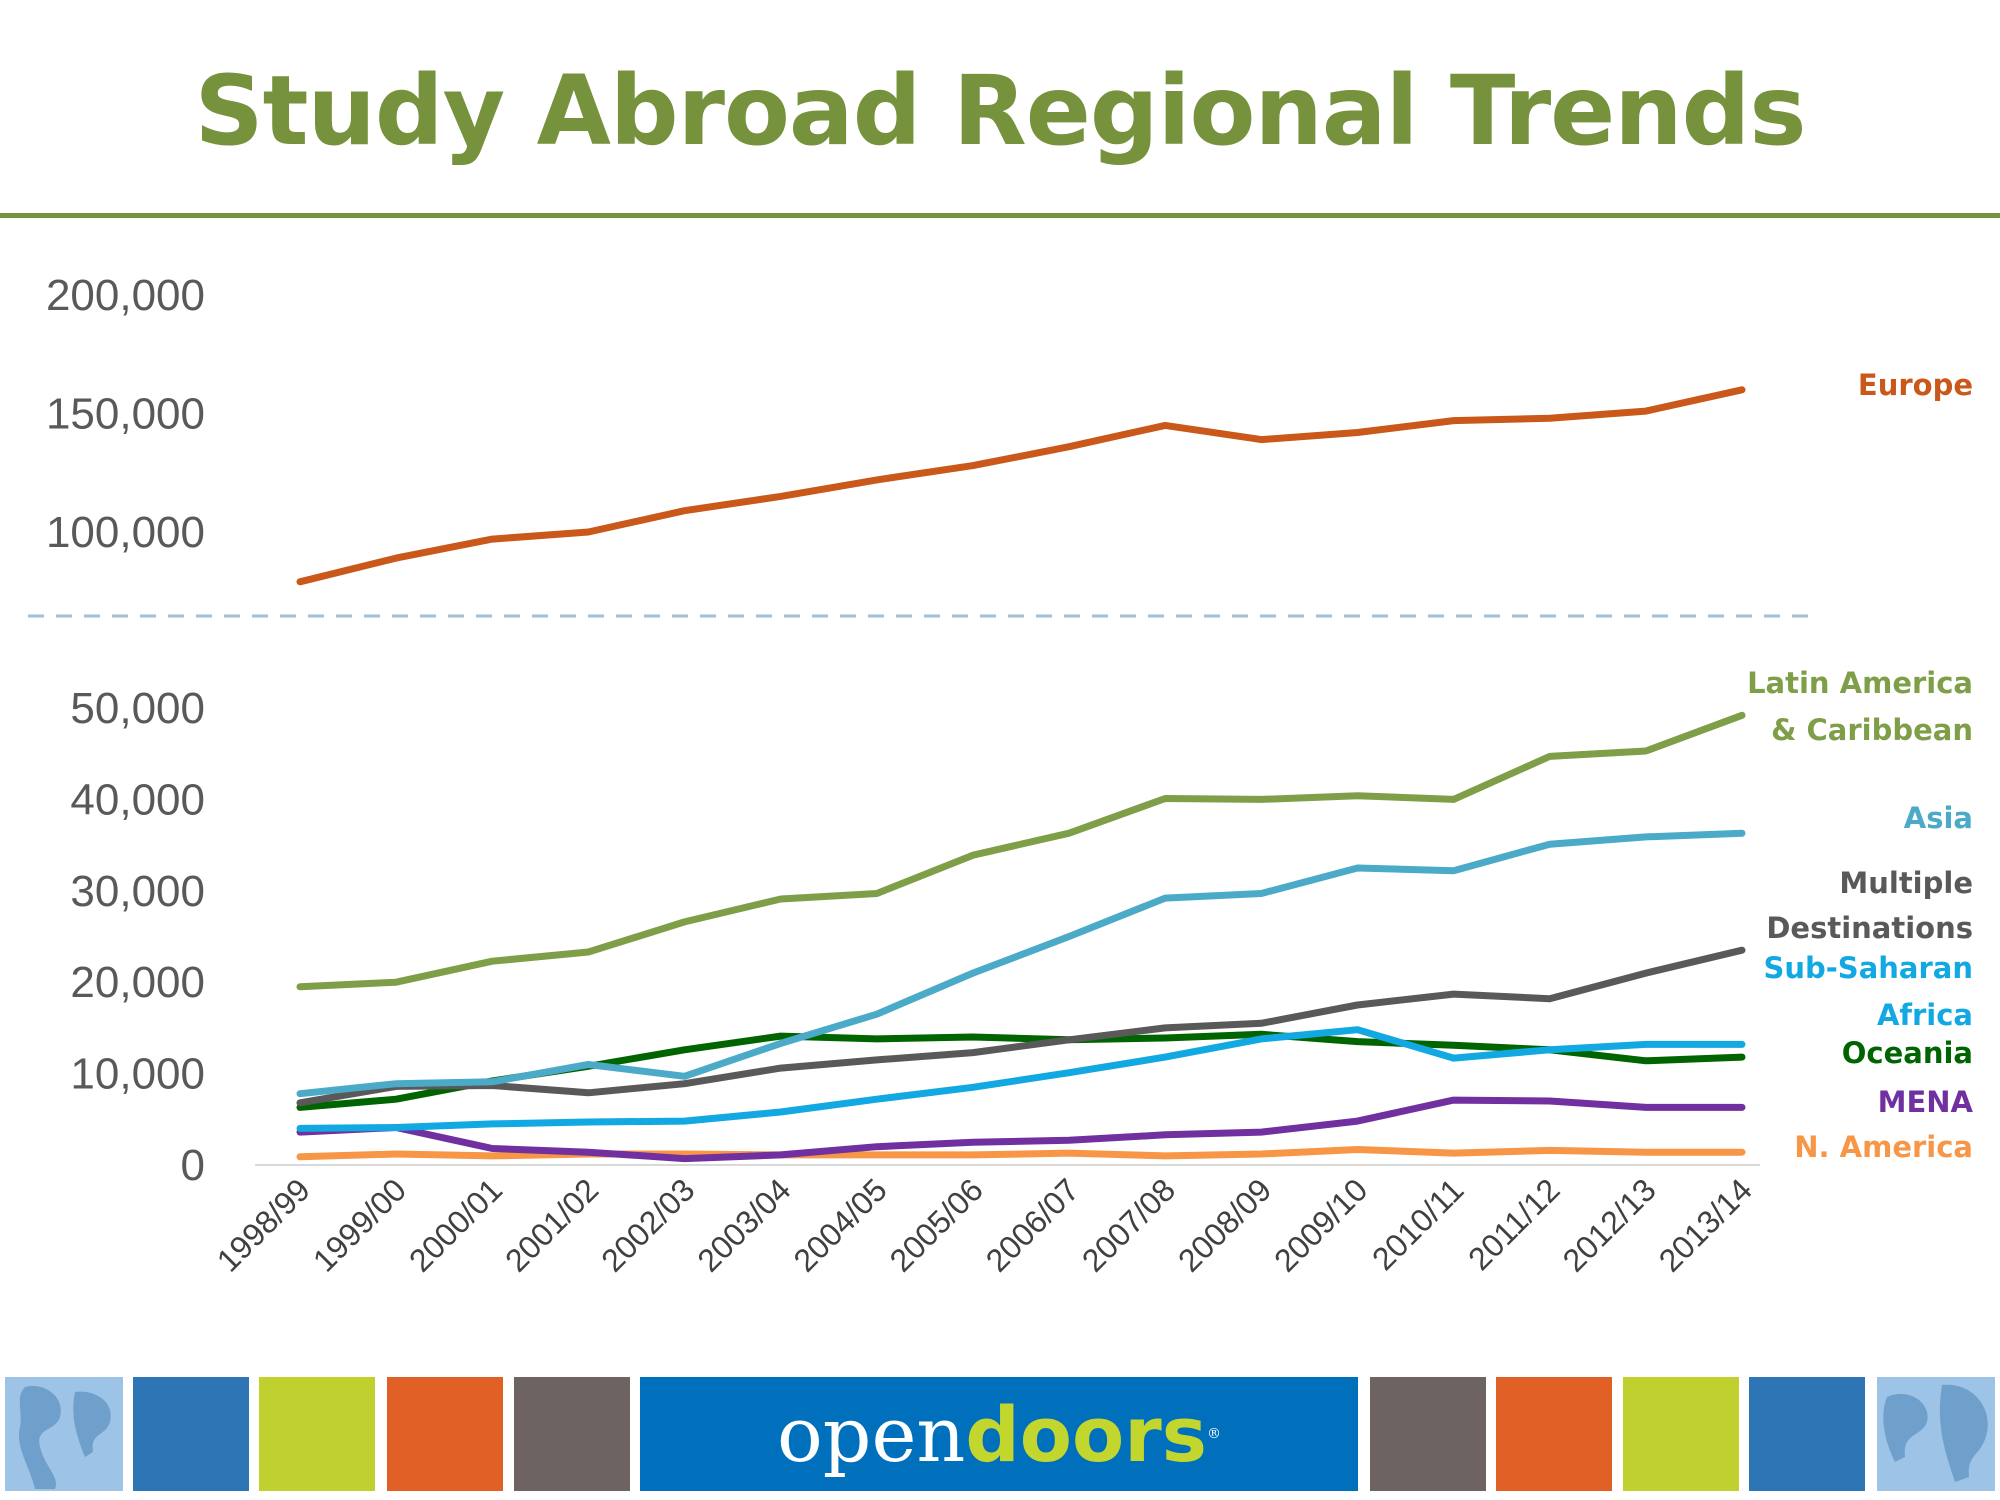 The image size is (2000, 1500). I want to click on x-tick-label: 2000/01, so click(455, 1224).